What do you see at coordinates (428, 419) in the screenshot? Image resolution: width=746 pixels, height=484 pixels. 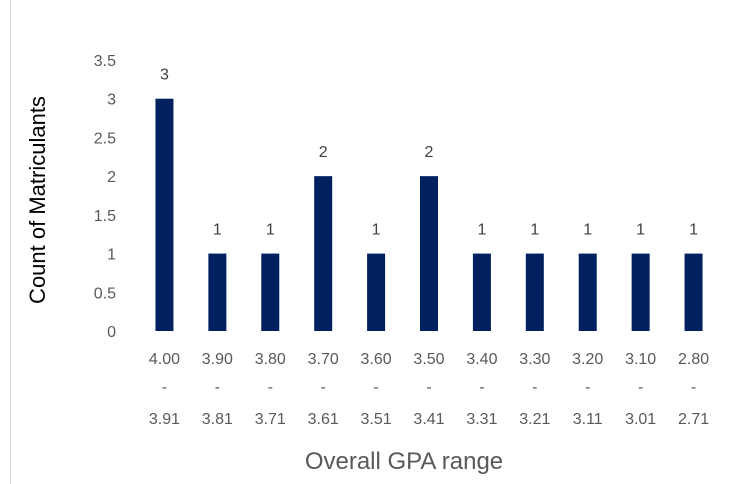 I see `x-tick-label-bottom: 3.41` at bounding box center [428, 419].